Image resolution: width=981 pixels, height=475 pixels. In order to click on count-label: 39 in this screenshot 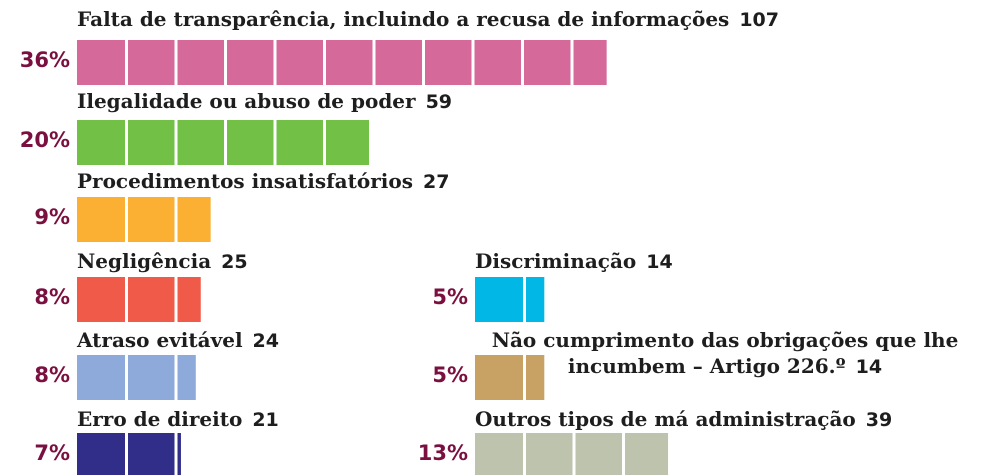, I will do `click(879, 420)`.